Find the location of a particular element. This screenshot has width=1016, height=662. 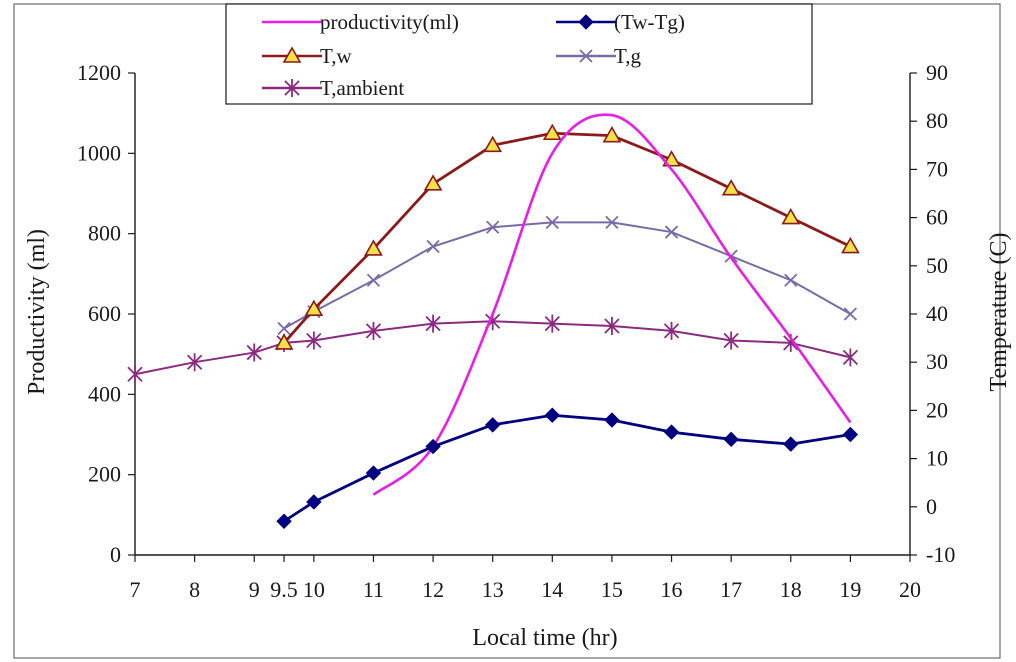

y-left-tick-label: 1000 is located at coordinates (99, 152).